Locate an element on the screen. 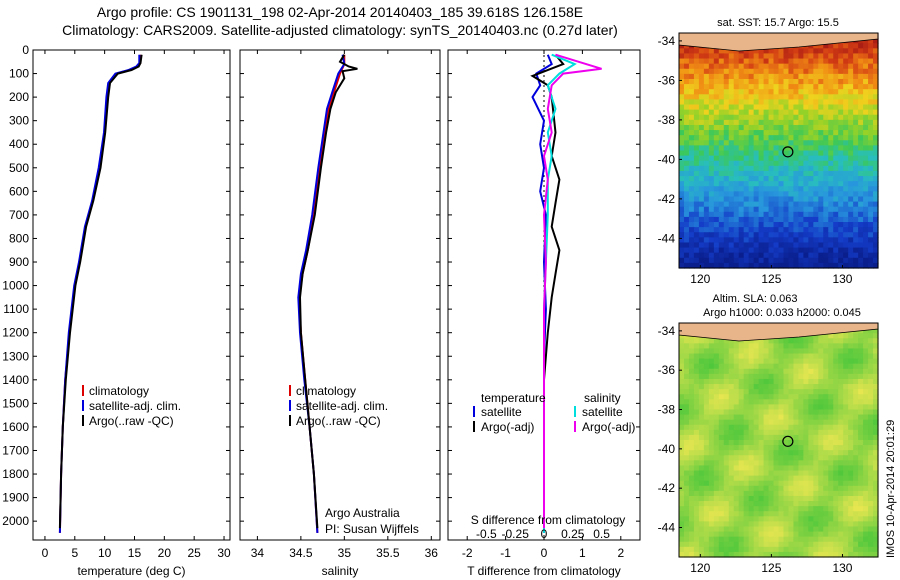 The height and width of the screenshot is (580, 900). s-tick-label: 0.5 is located at coordinates (601, 534).